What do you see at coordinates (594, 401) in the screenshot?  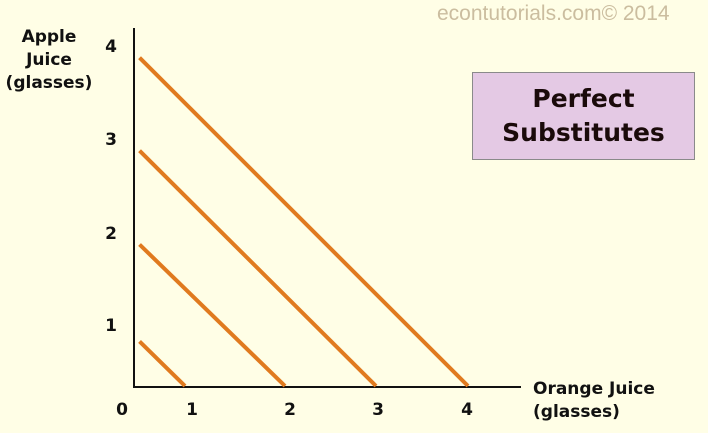 I see `x-axis-label: Orange Juice (glasses)` at bounding box center [594, 401].